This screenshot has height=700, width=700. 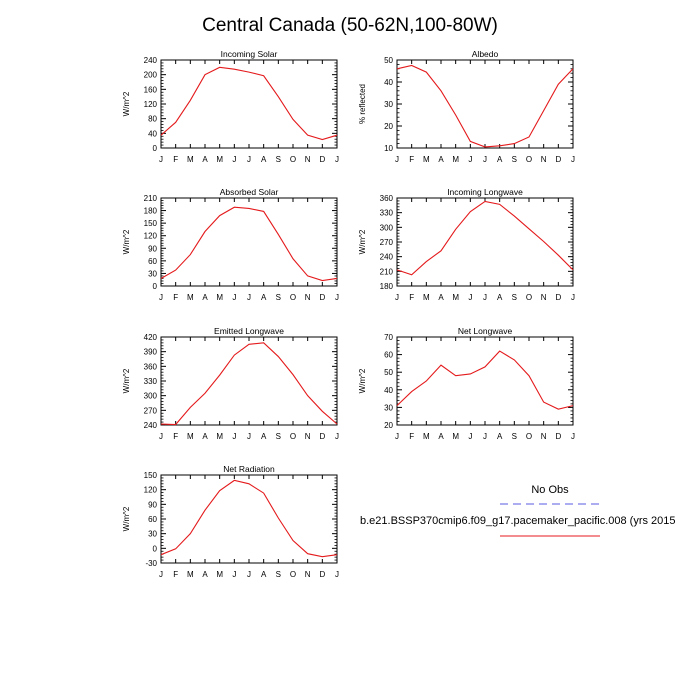 What do you see at coordinates (151, 352) in the screenshot?
I see `y-tick-label: 390` at bounding box center [151, 352].